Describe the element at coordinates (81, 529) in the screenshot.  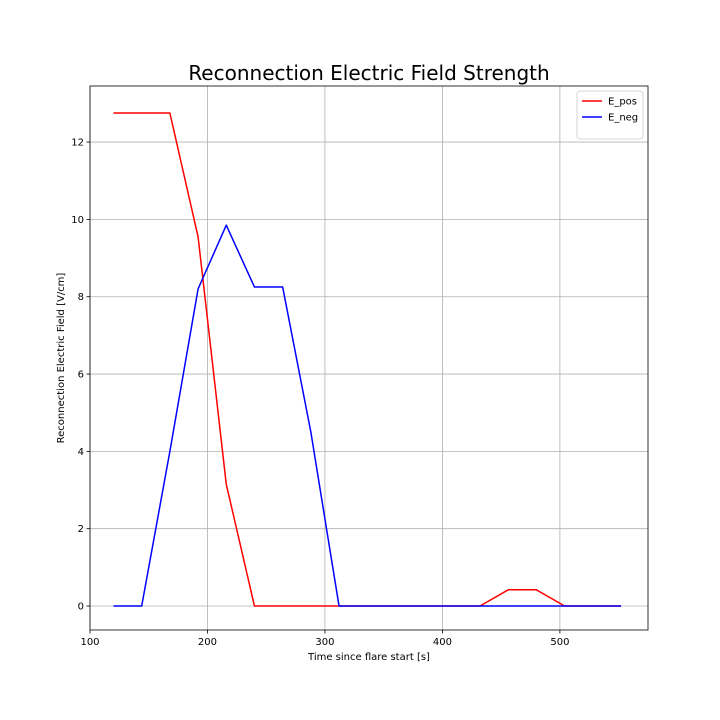
I see `y-tick-label: 2` at that location.